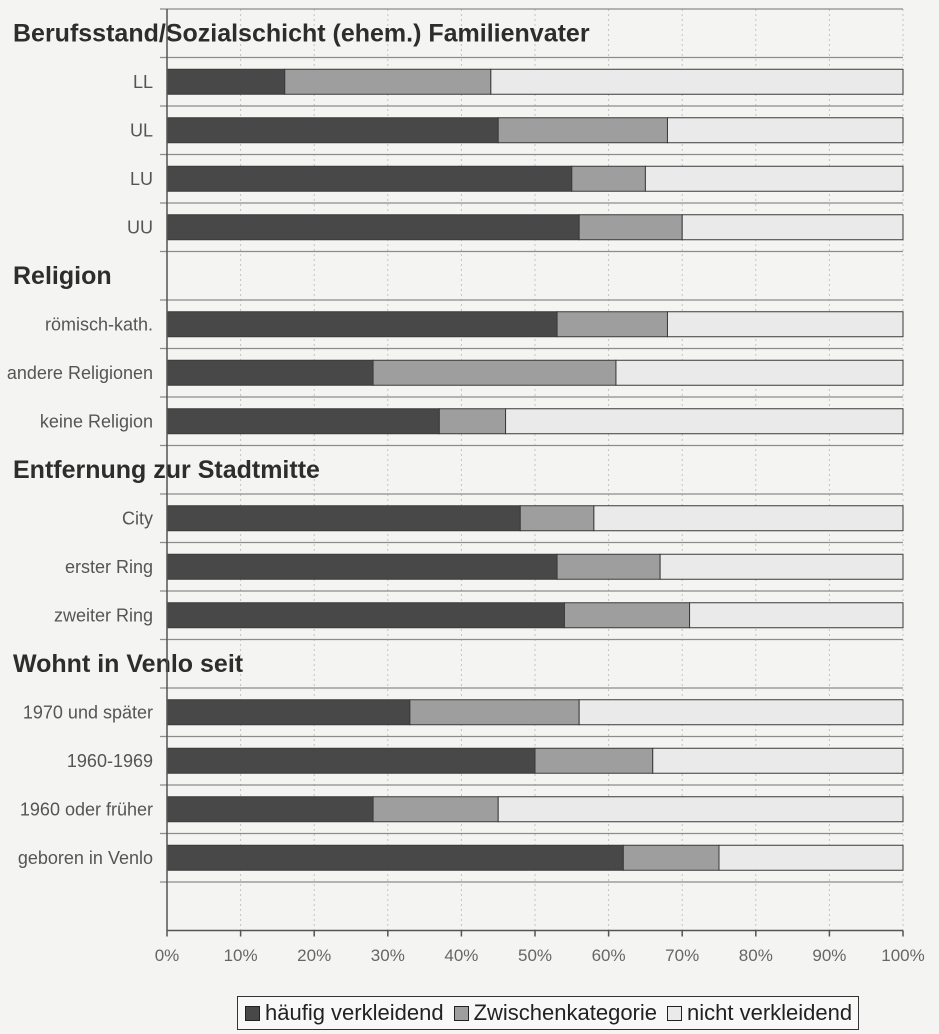  I want to click on x-tick-label: 40%, so click(461, 955).